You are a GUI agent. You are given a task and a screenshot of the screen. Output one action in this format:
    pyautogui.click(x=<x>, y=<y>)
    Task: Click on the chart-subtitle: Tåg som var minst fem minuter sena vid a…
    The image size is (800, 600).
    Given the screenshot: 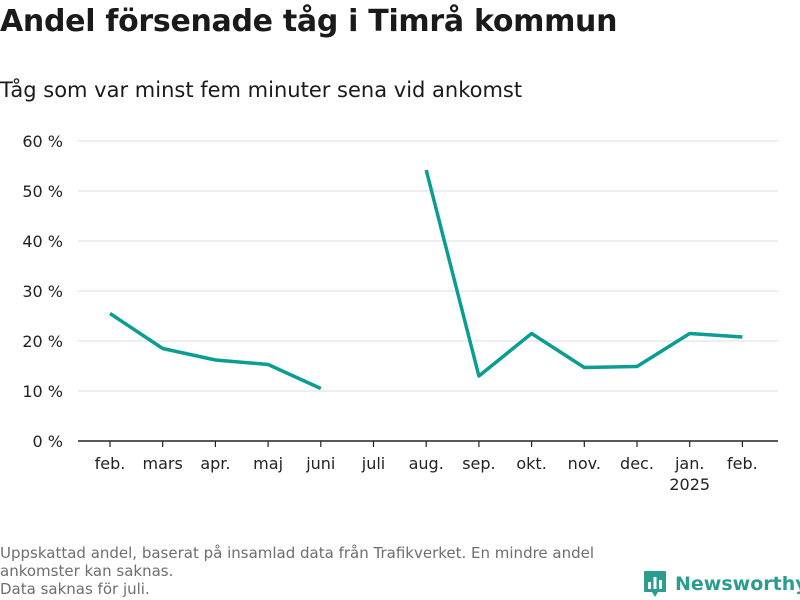 What is the action you would take?
    pyautogui.click(x=261, y=90)
    